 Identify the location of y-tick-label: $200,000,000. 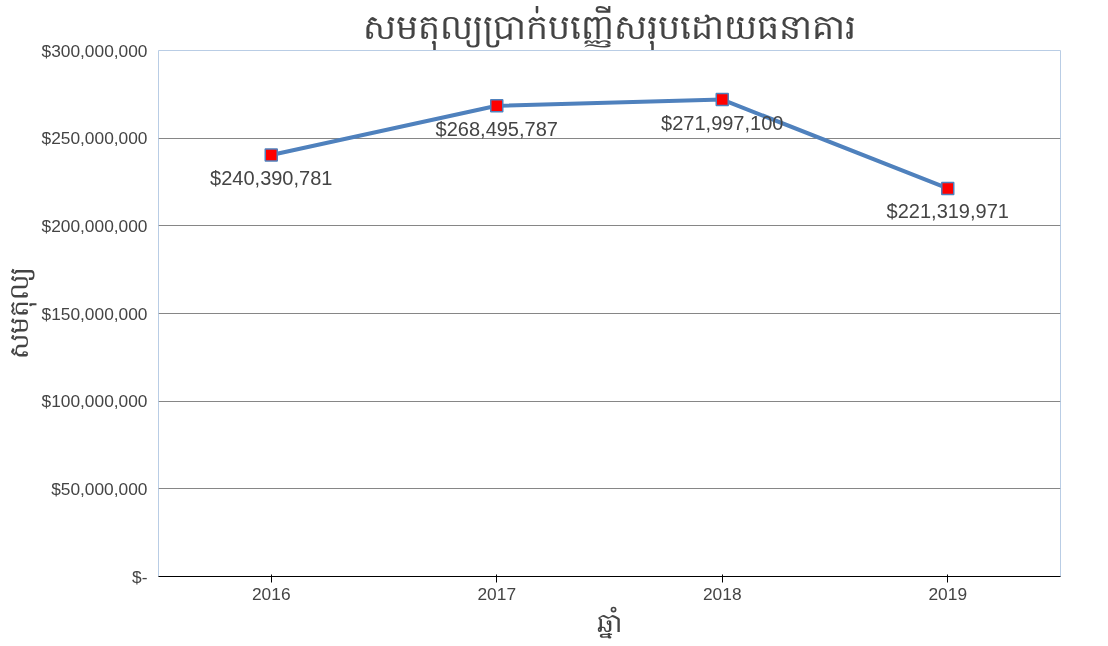
(94, 225).